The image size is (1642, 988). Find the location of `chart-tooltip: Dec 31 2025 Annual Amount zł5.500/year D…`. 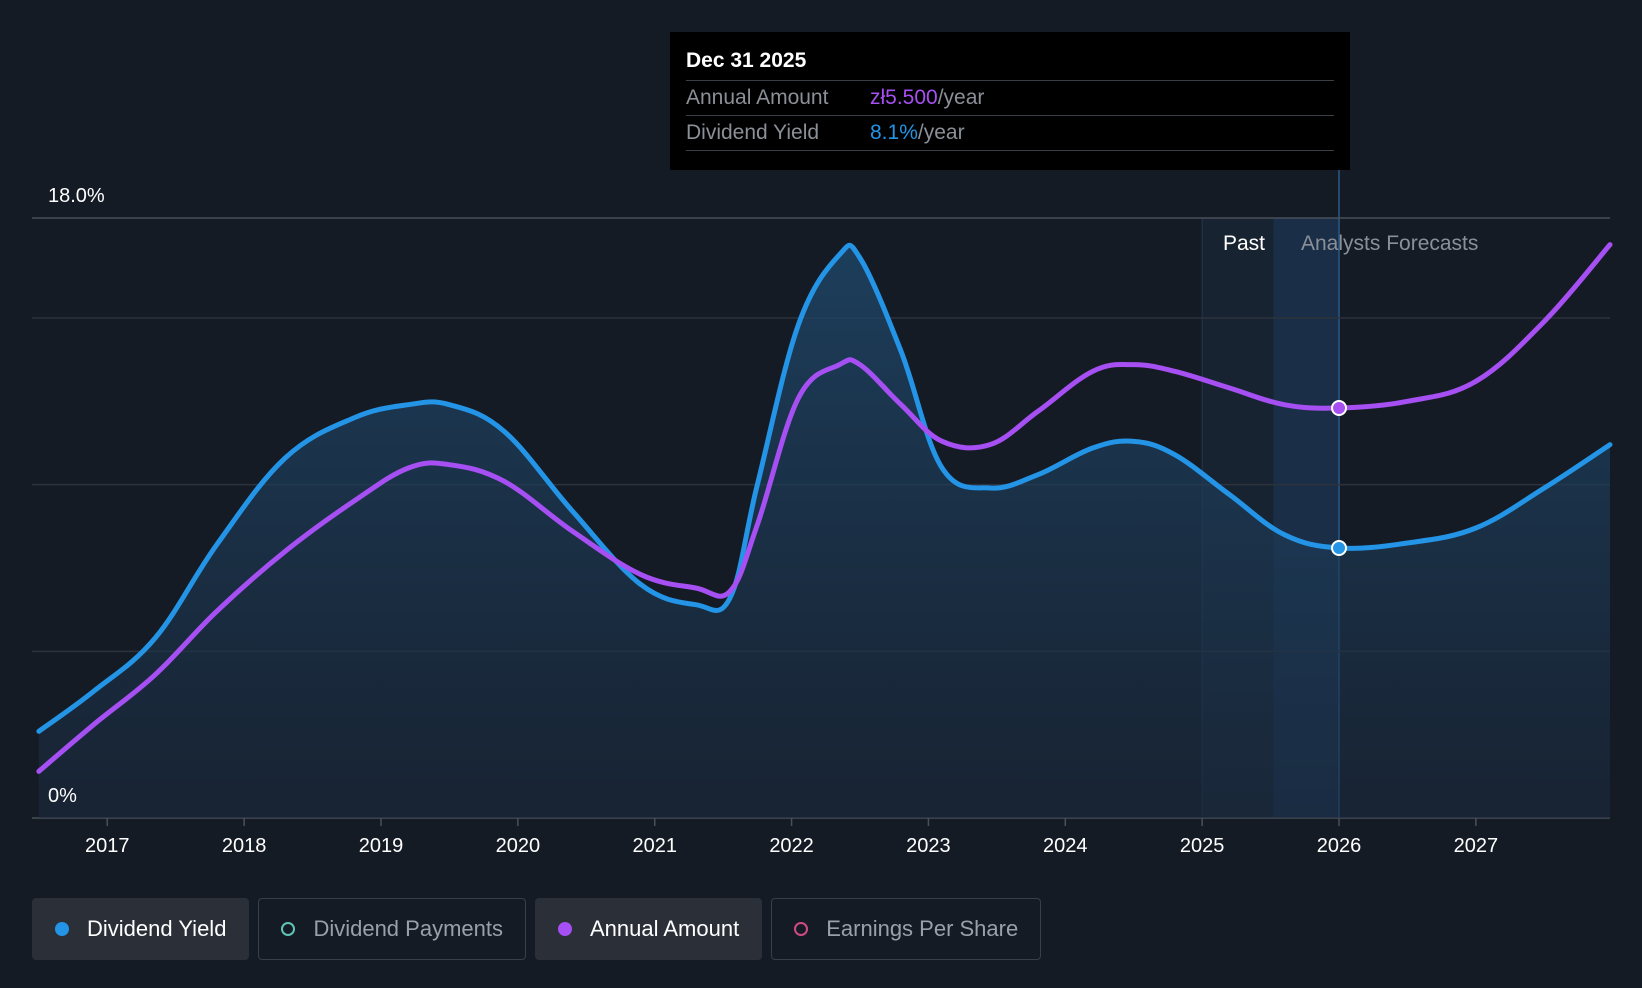

chart-tooltip: Dec 31 2025 Annual Amount zł5.500/year D… is located at coordinates (1010, 101).